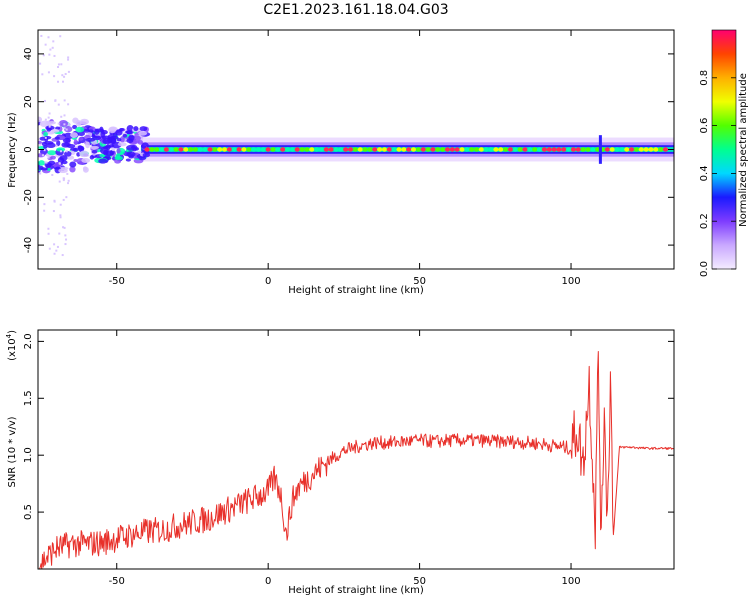 The image size is (750, 600). Describe the element at coordinates (724, 149) in the screenshot. I see `colorbar` at that location.